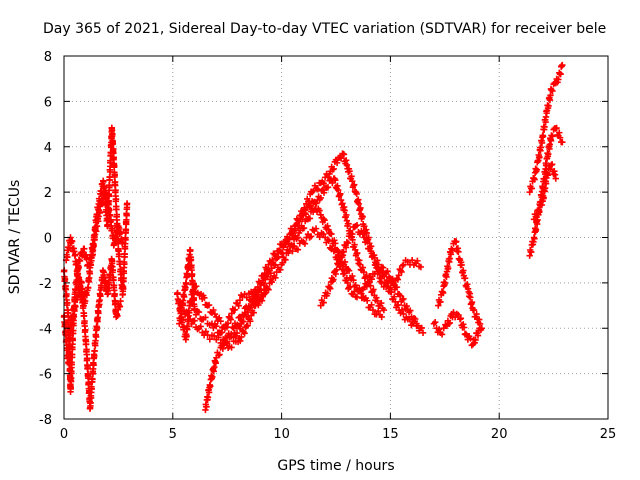 The image size is (640, 480). Describe the element at coordinates (544, 192) in the screenshot. I see `series-track-n` at that location.